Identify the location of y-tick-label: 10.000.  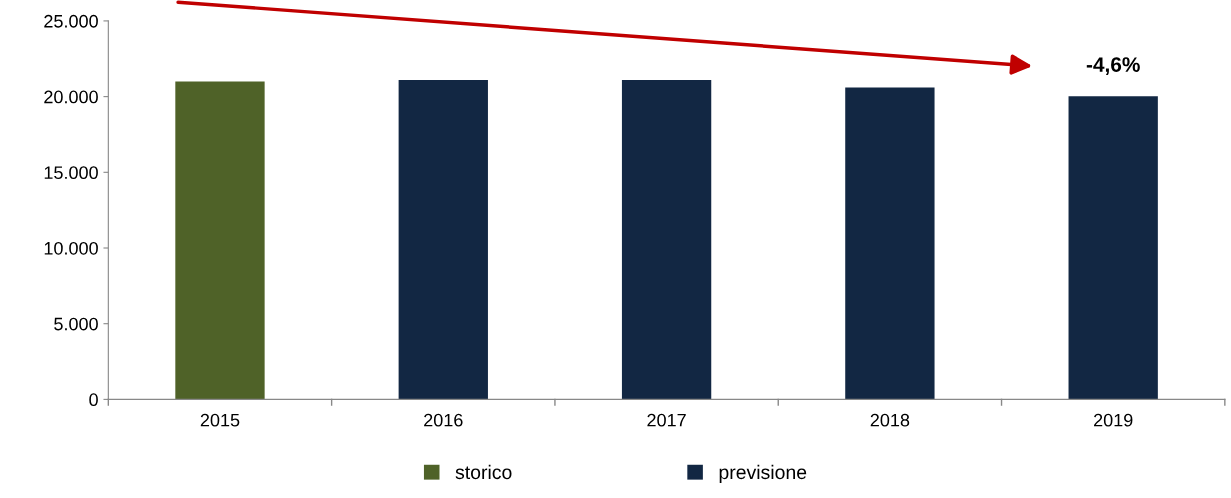
(71, 248).